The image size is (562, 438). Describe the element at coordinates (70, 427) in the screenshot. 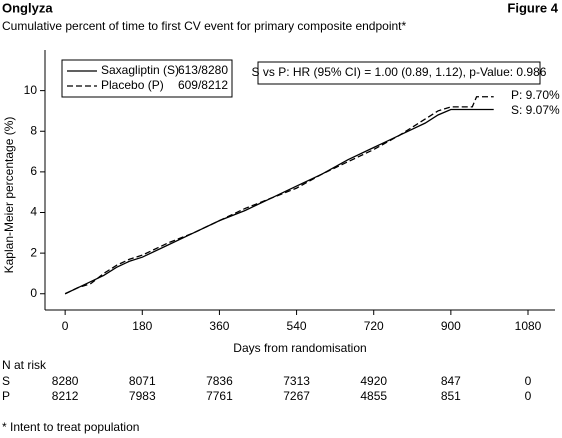

I see `footnote: * Intent to treat population` at that location.